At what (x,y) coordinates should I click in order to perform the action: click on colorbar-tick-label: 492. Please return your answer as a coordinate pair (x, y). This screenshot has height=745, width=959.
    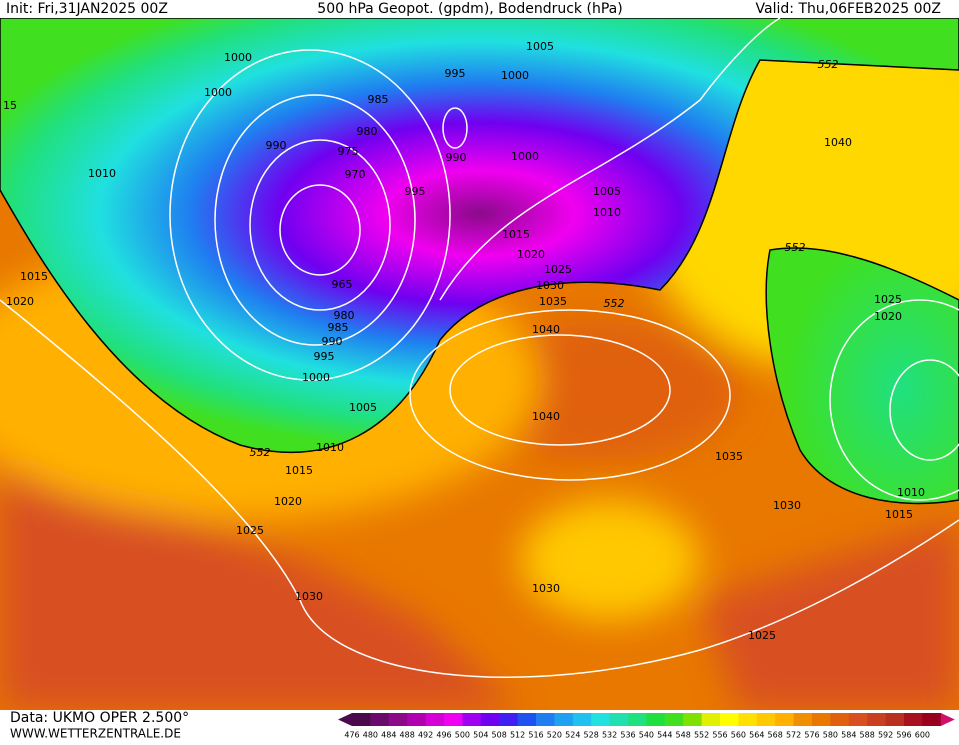
    Looking at the image, I should click on (425, 735).